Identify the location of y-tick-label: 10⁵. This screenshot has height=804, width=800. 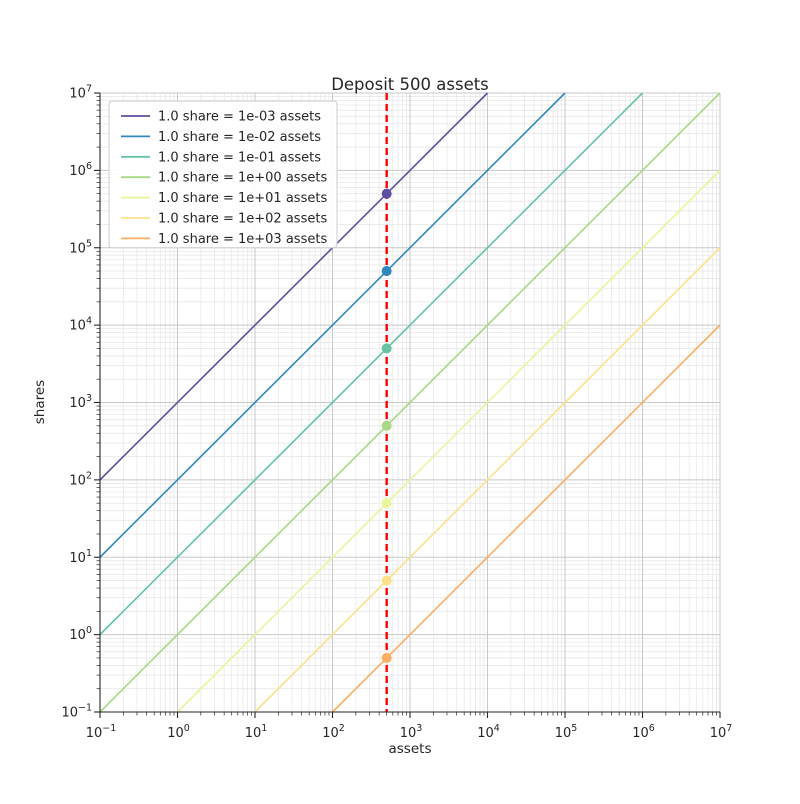
(80, 247).